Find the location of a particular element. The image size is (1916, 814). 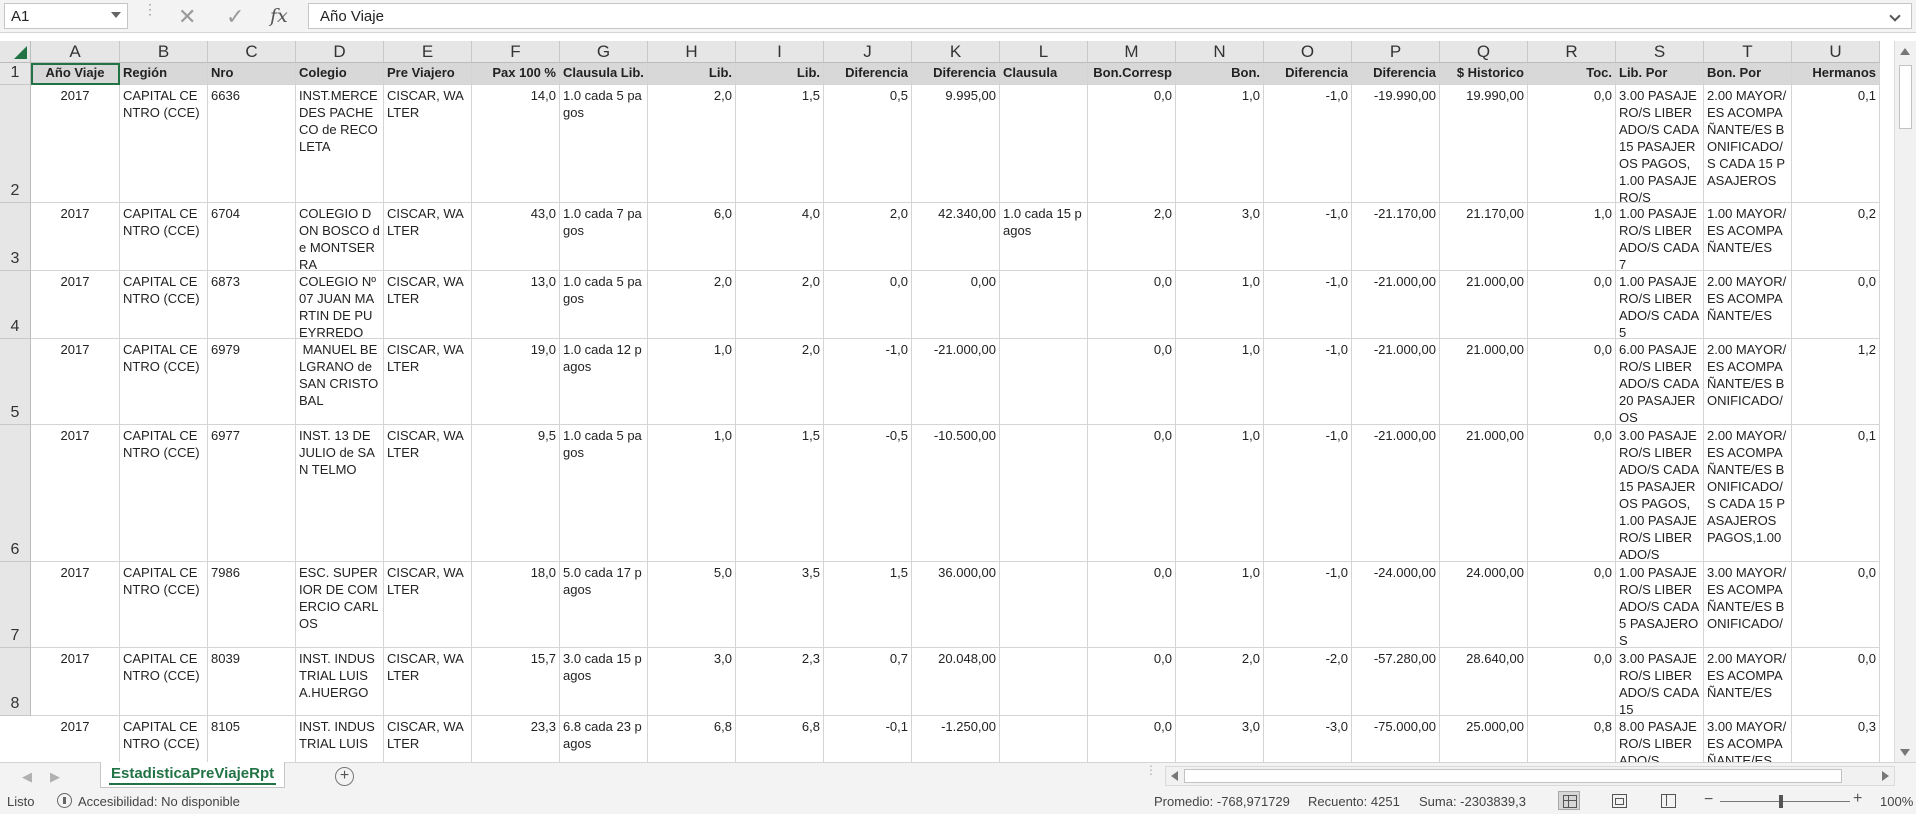

table-cell: 15,7 is located at coordinates (516, 682).